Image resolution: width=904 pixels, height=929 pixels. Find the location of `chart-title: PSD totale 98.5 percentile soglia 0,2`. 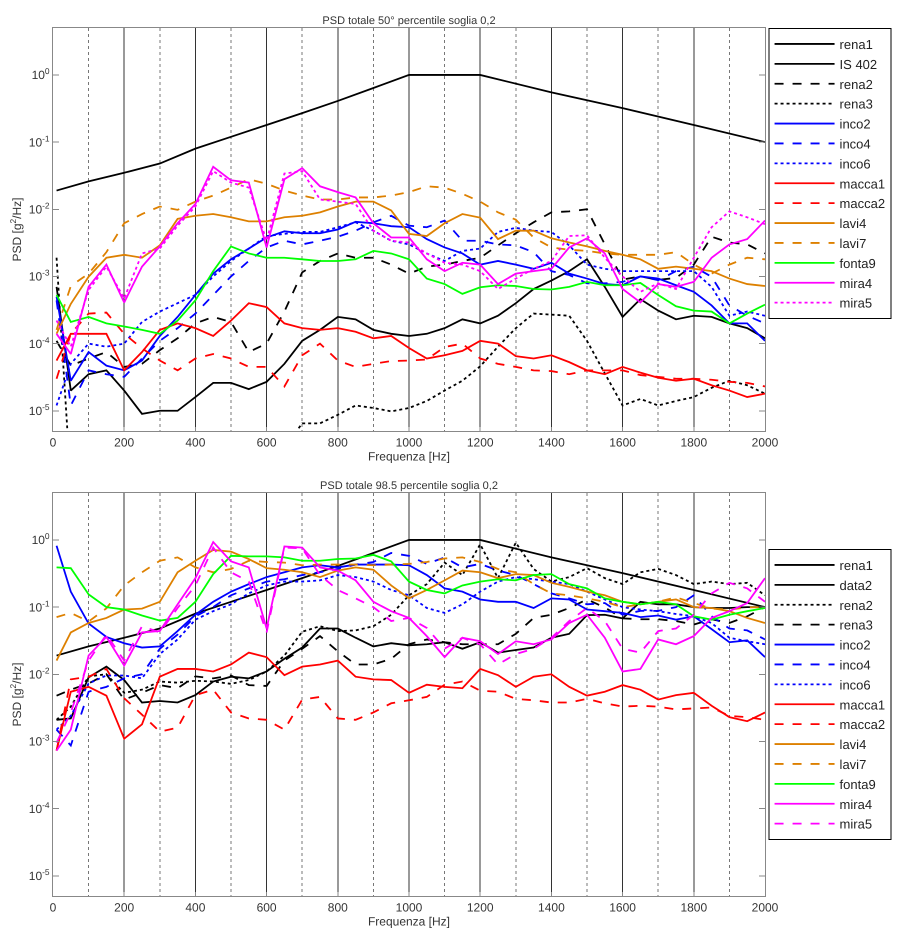

chart-title: PSD totale 98.5 percentile soglia 0,2 is located at coordinates (409, 486).